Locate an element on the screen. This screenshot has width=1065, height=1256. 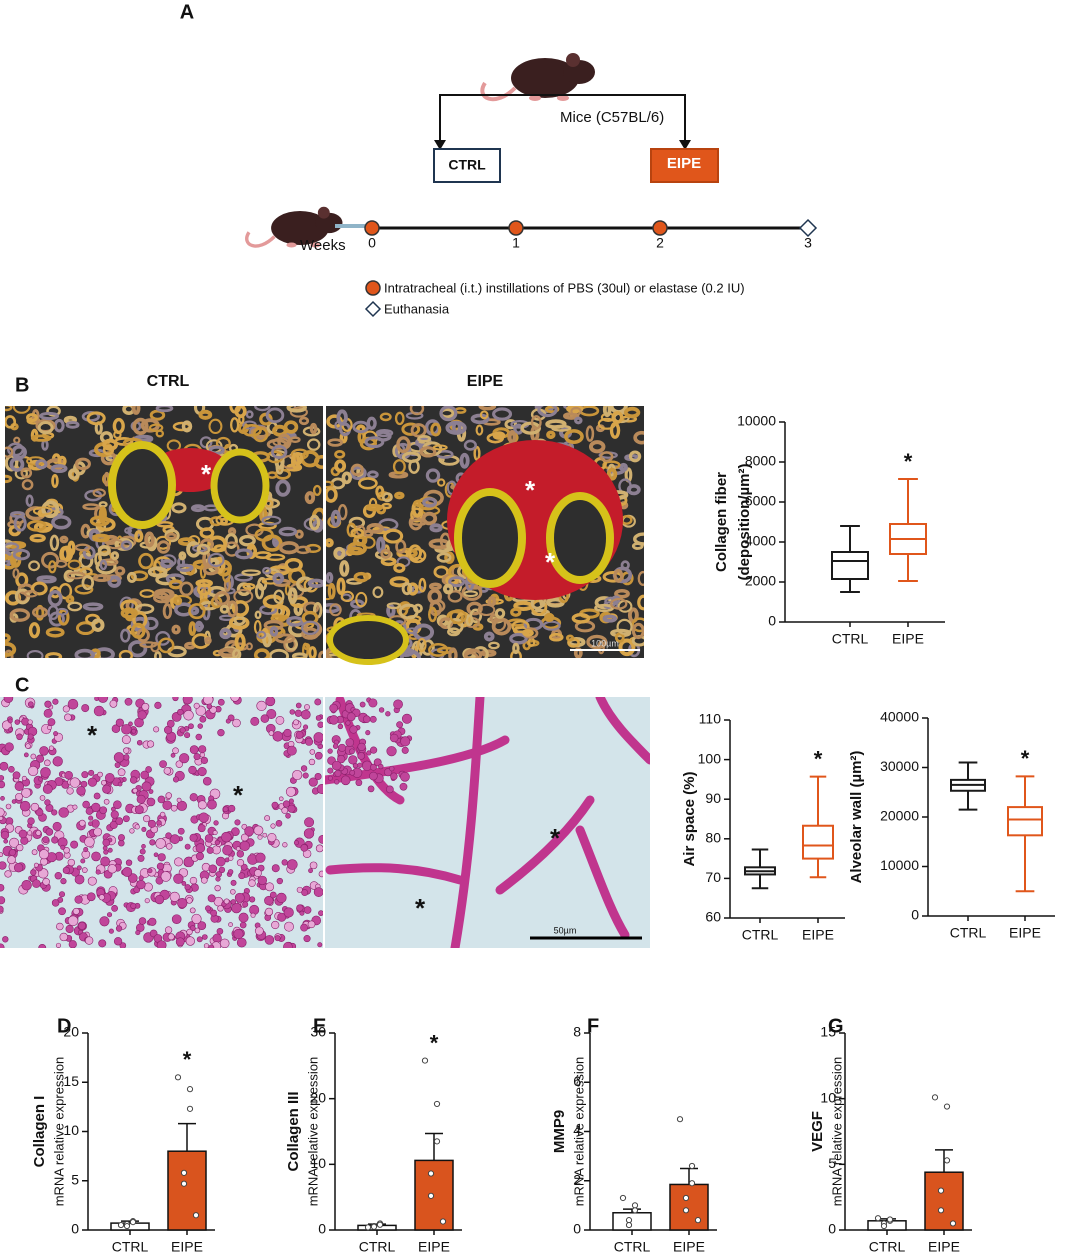
y-tick-label: 110 is located at coordinates (710, 719).